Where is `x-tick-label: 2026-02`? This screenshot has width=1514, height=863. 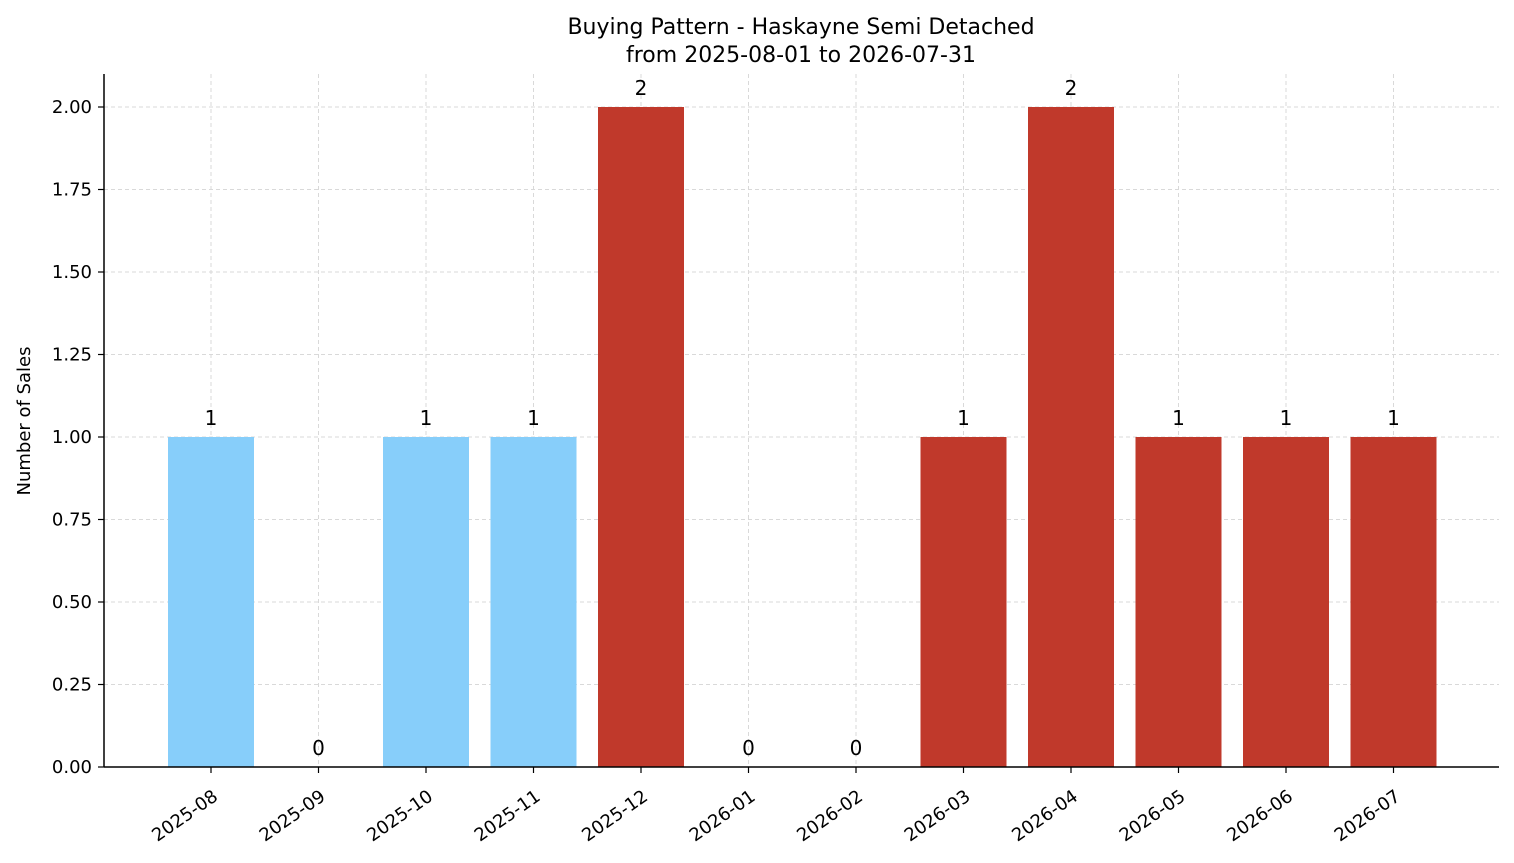
x-tick-label: 2026-02 is located at coordinates (830, 816).